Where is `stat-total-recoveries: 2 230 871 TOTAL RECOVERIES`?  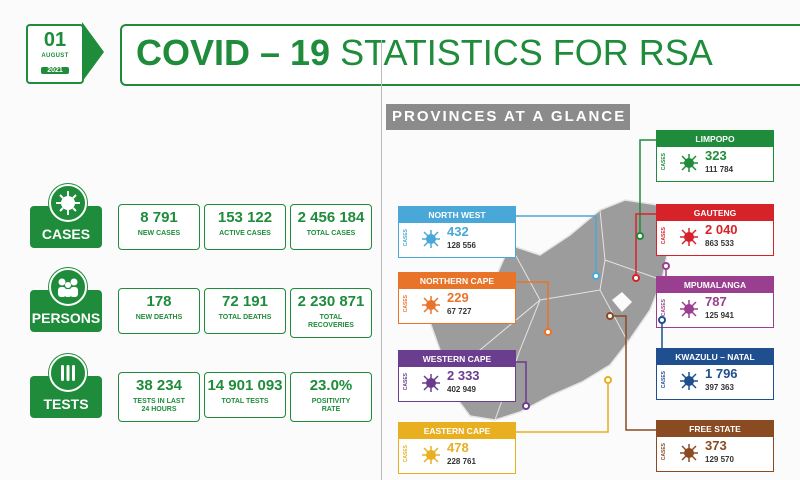
stat-total-recoveries: 2 230 871 TOTAL RECOVERIES is located at coordinates (331, 313).